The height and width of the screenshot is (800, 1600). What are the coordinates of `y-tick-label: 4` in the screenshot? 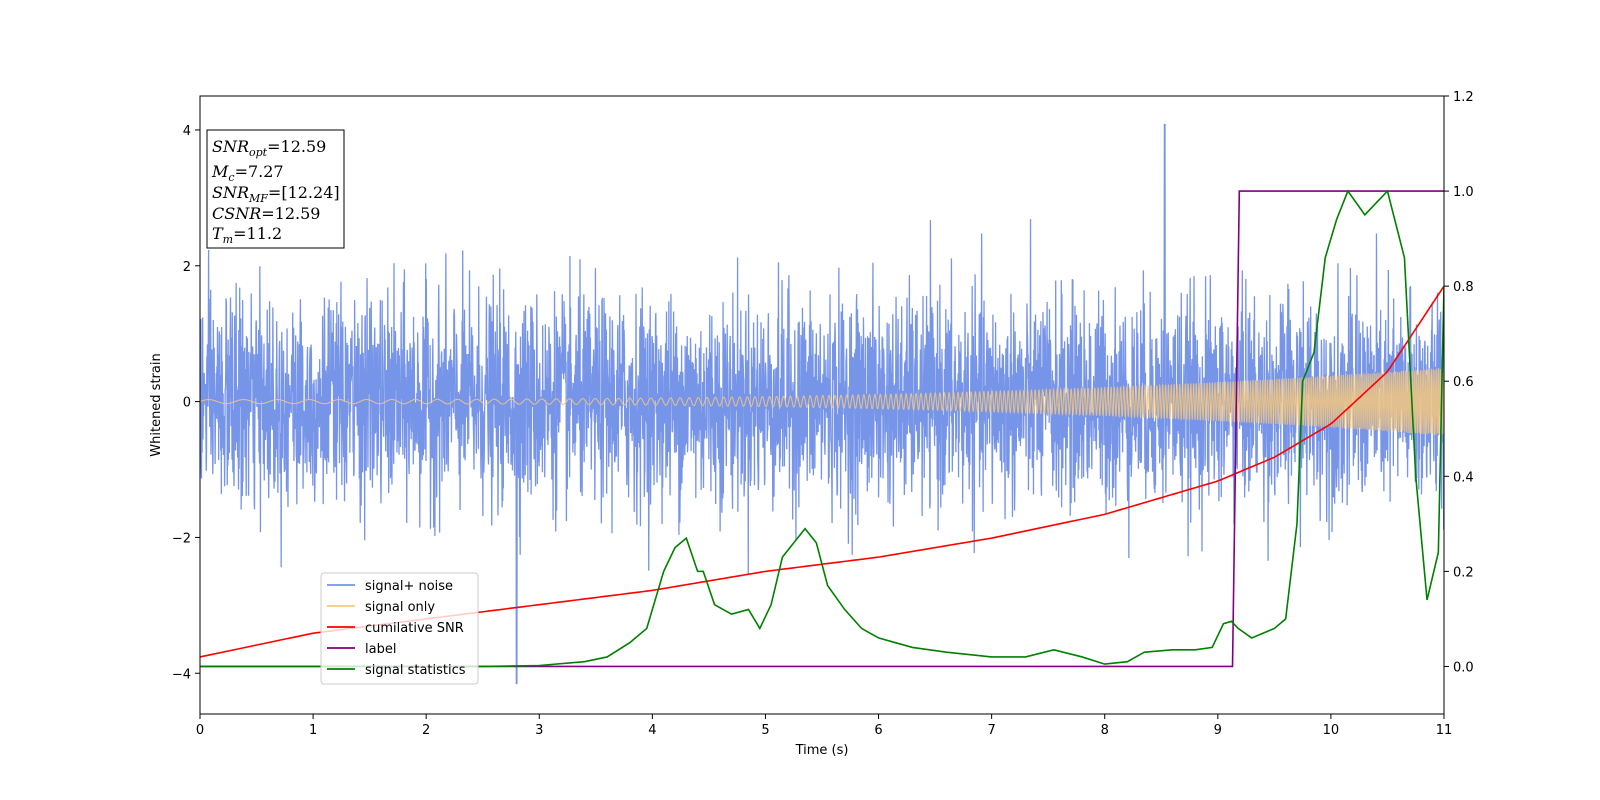 It's located at (187, 131).